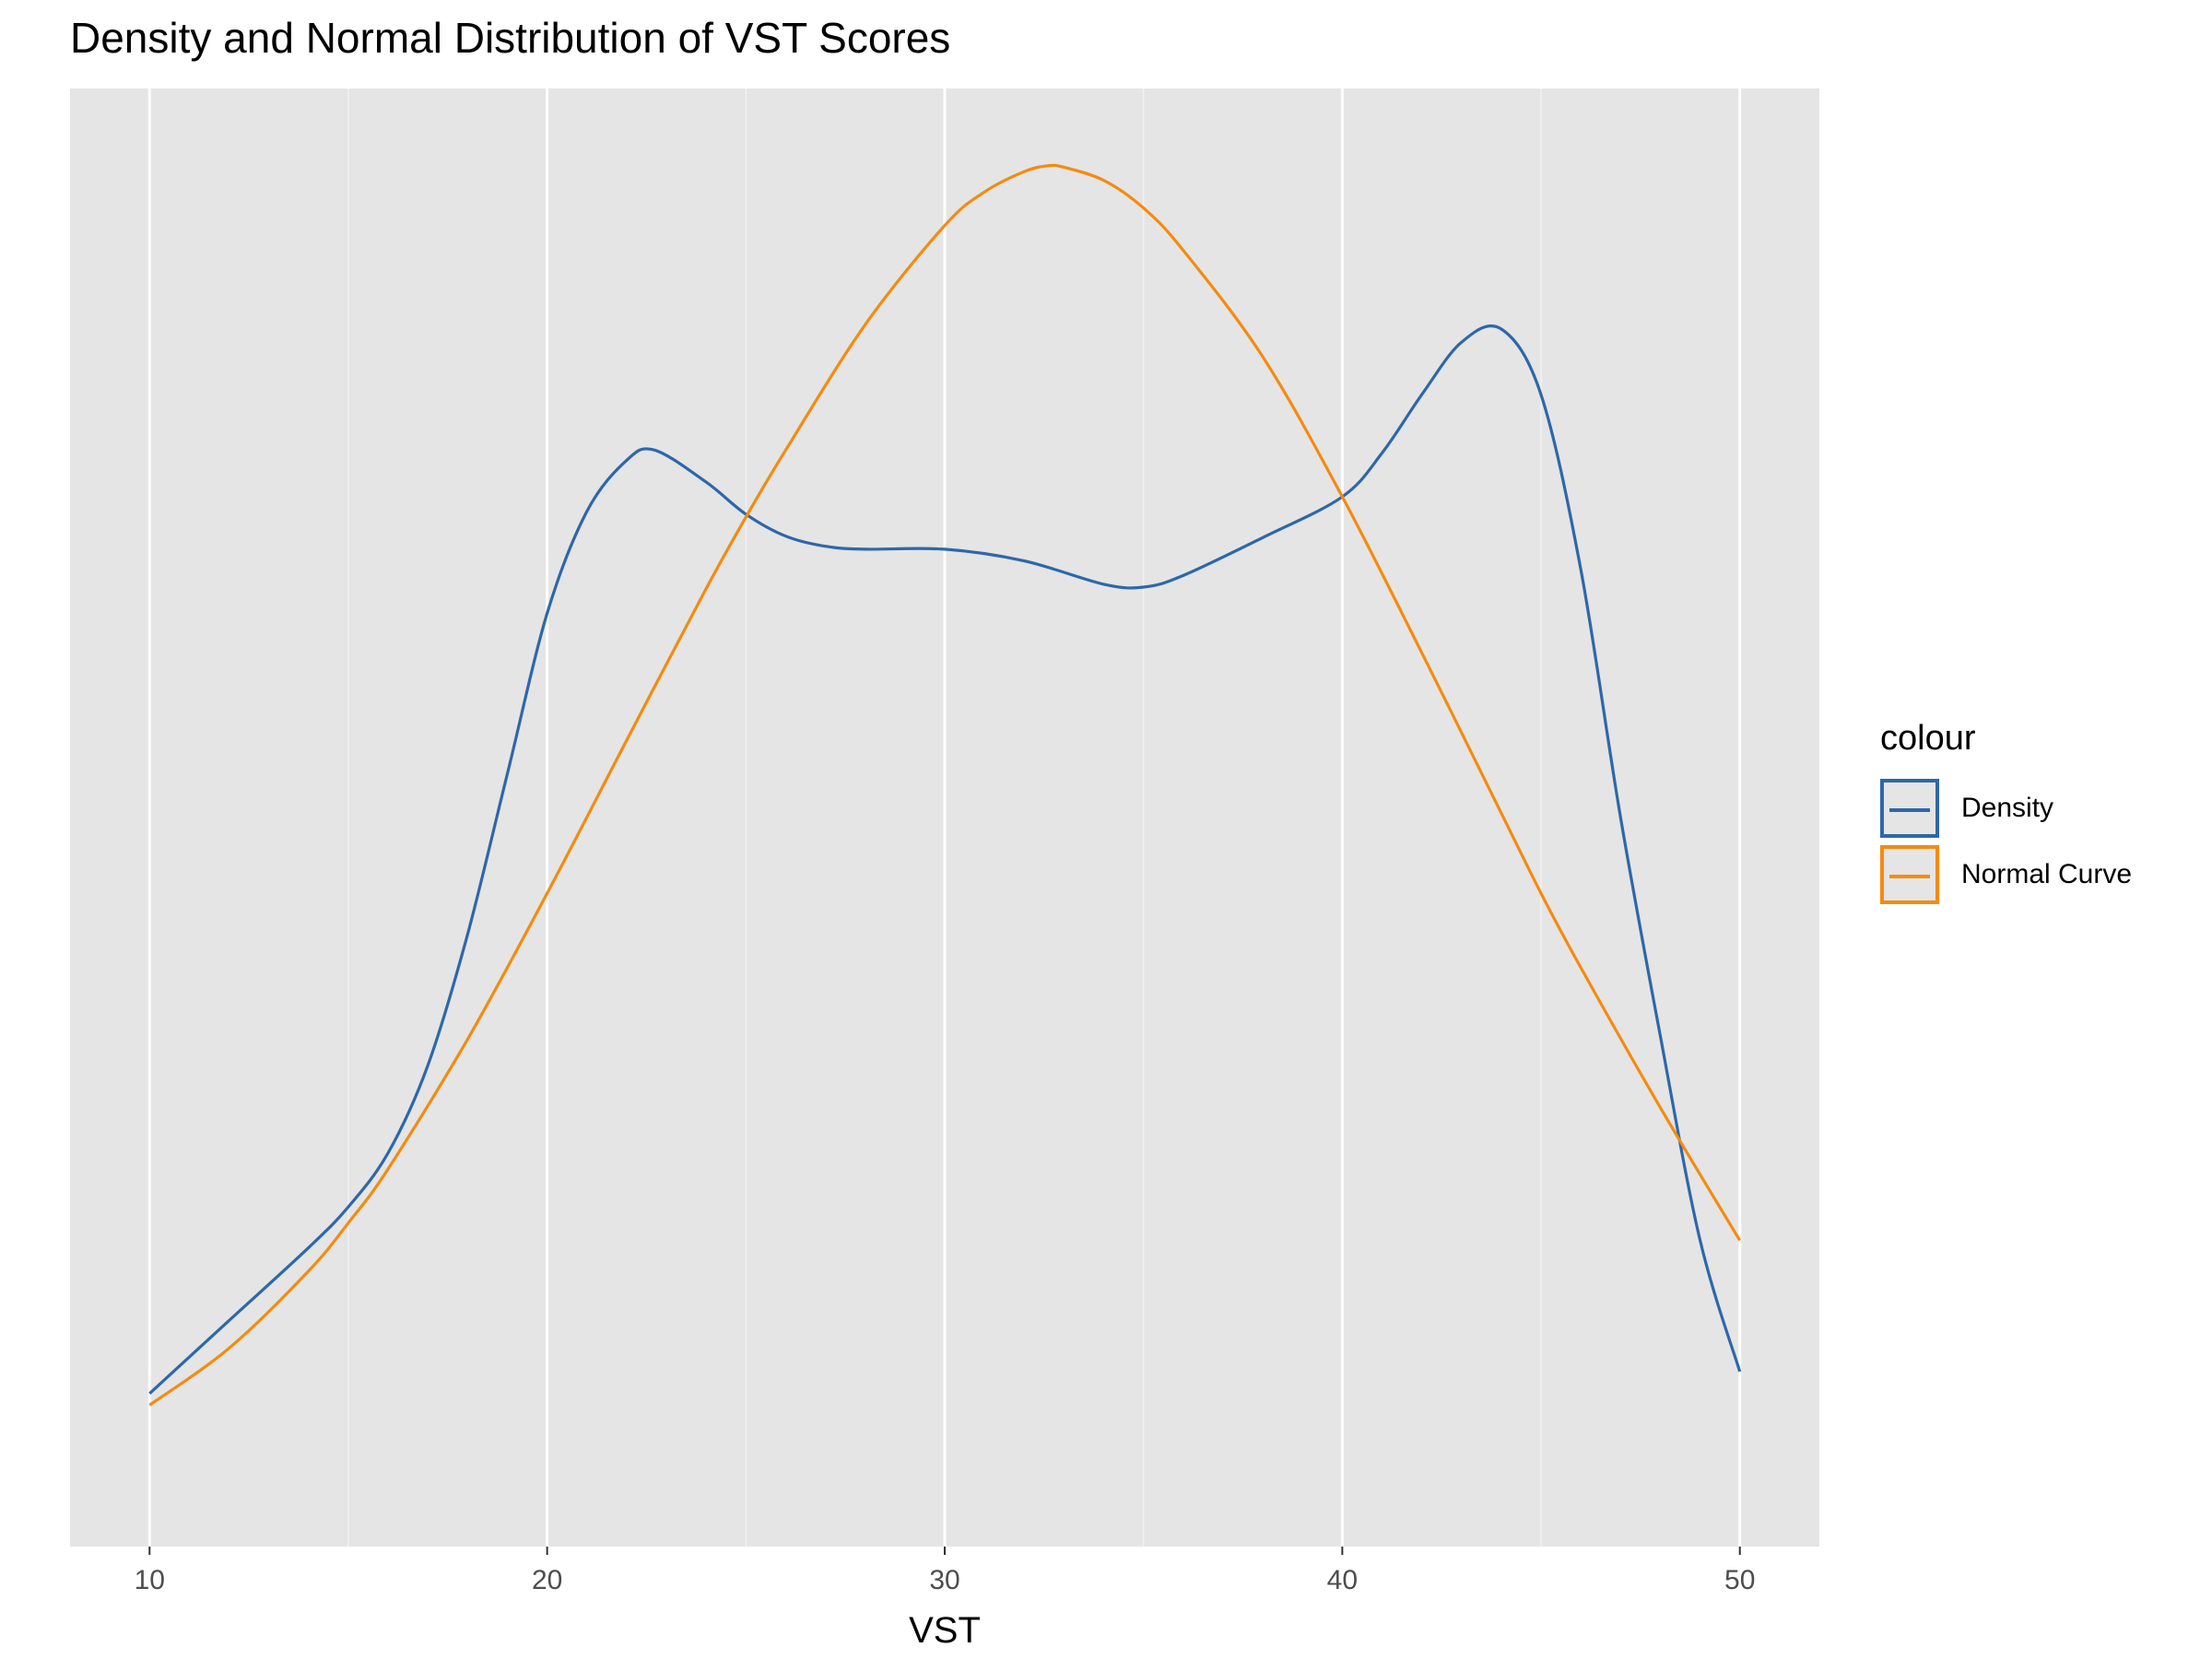  Describe the element at coordinates (1928, 738) in the screenshot. I see `legend-title: colour` at that location.